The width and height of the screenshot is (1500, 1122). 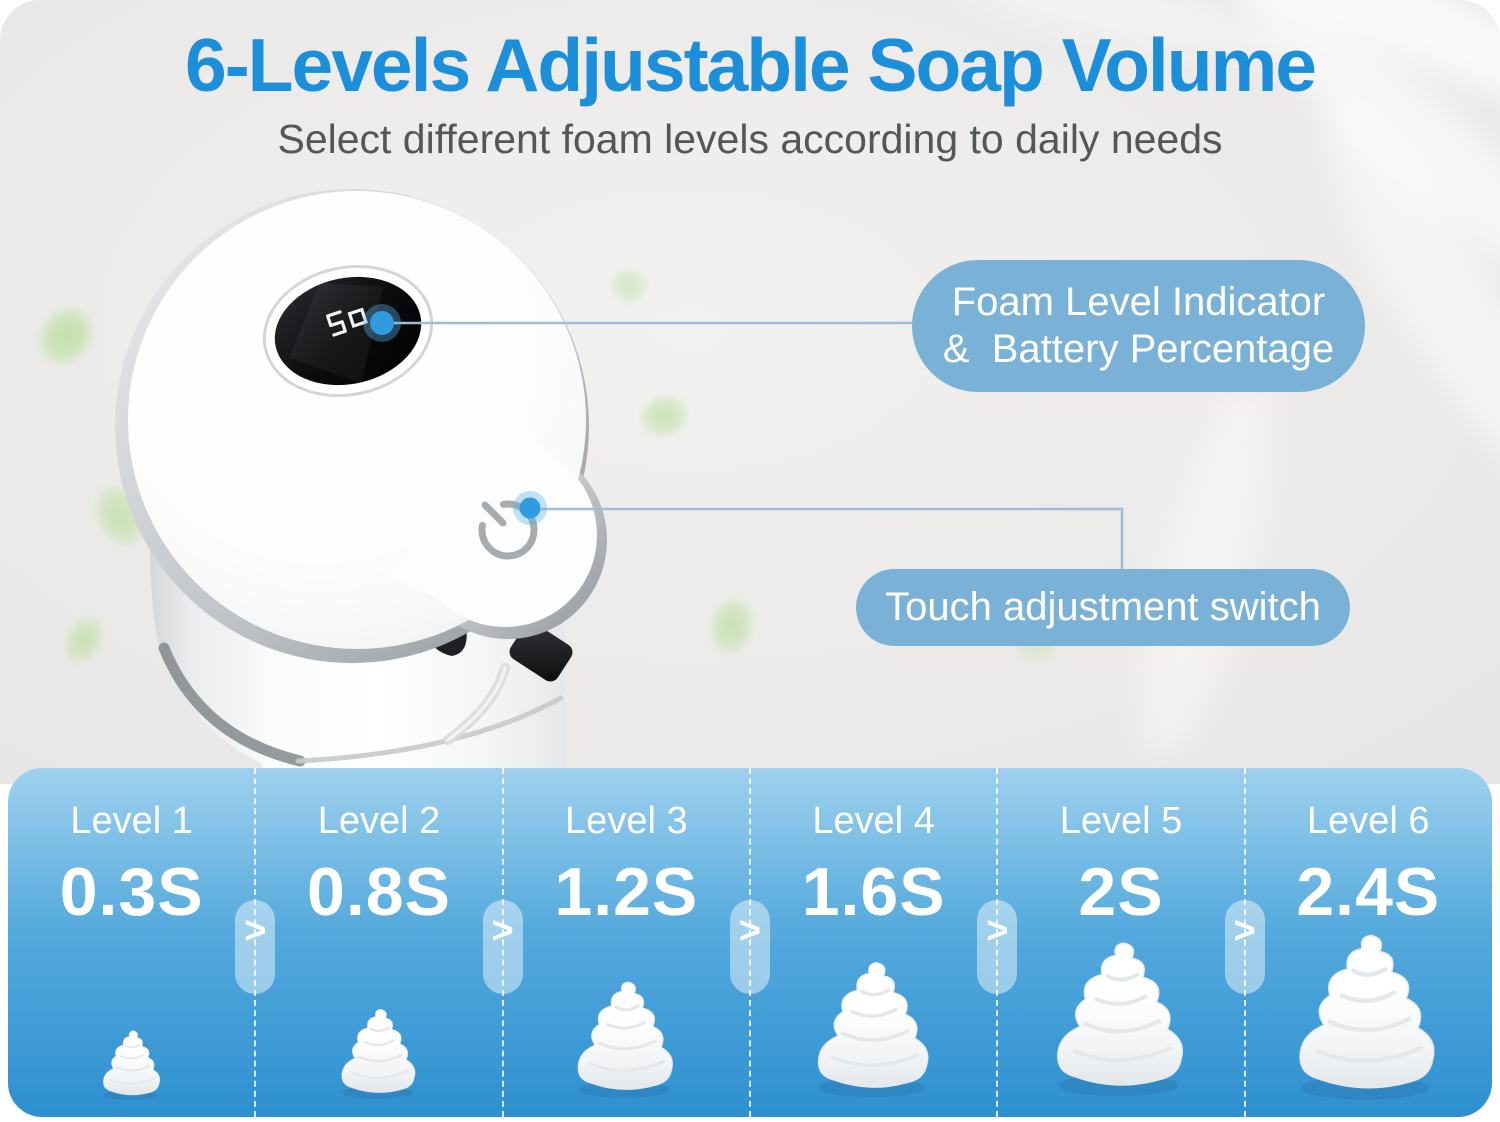 I want to click on callout-bubble-touch-switch: Touch adjustment switch, so click(x=1103, y=607).